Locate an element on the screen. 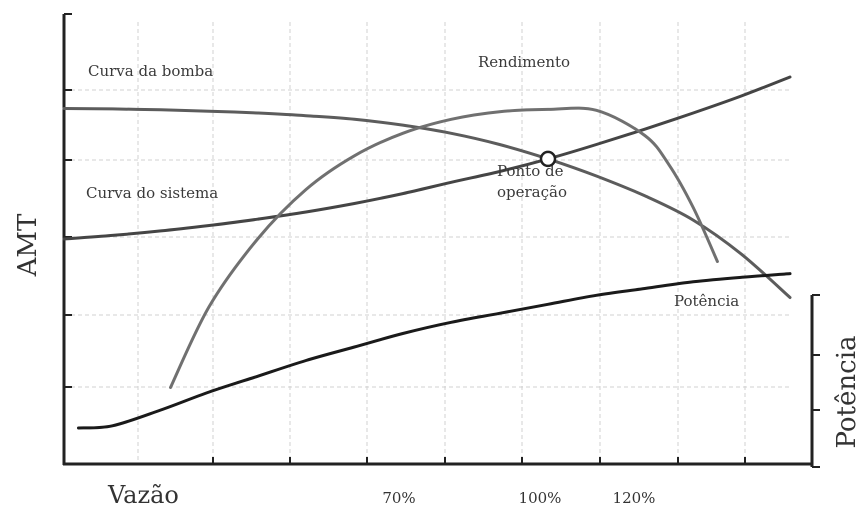 This screenshot has width=858, height=507. y2-axis-label: Potência is located at coordinates (845, 391).